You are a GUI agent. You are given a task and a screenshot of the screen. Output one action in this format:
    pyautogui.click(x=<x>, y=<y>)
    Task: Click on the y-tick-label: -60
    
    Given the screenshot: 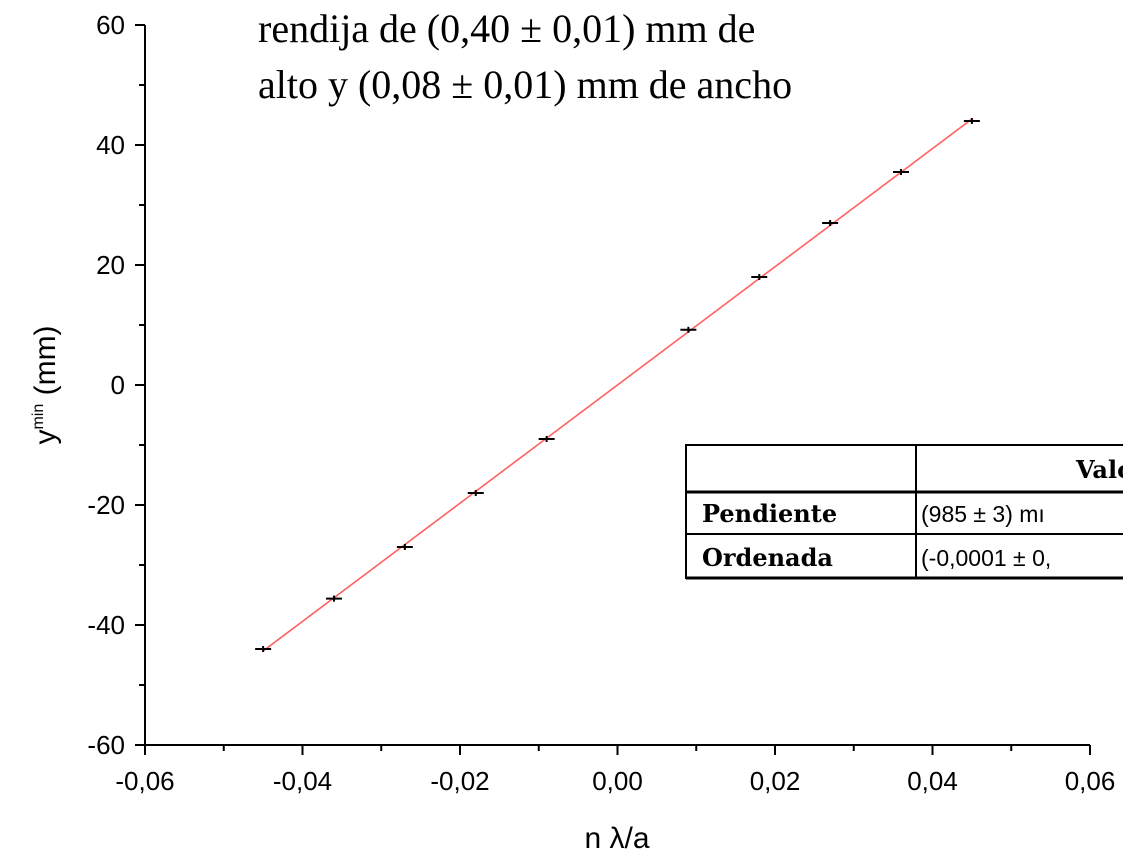 What is the action you would take?
    pyautogui.click(x=106, y=745)
    